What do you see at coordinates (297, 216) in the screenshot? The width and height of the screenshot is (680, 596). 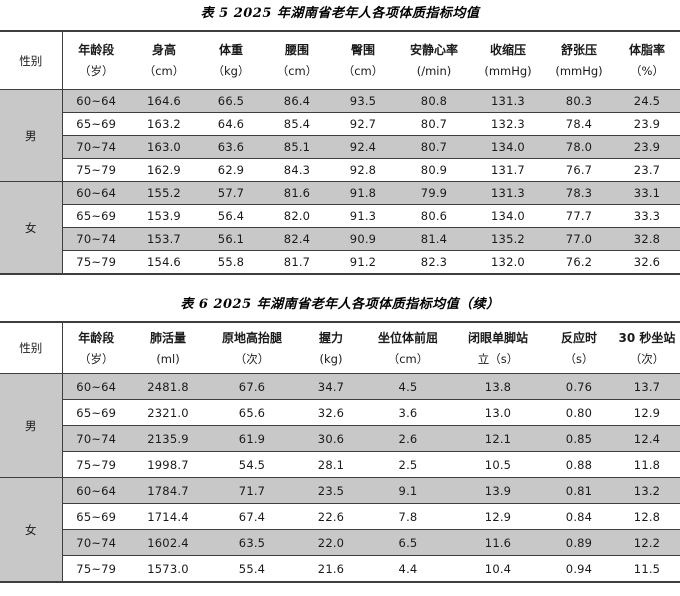 I see `value-cell: 82.0` at bounding box center [297, 216].